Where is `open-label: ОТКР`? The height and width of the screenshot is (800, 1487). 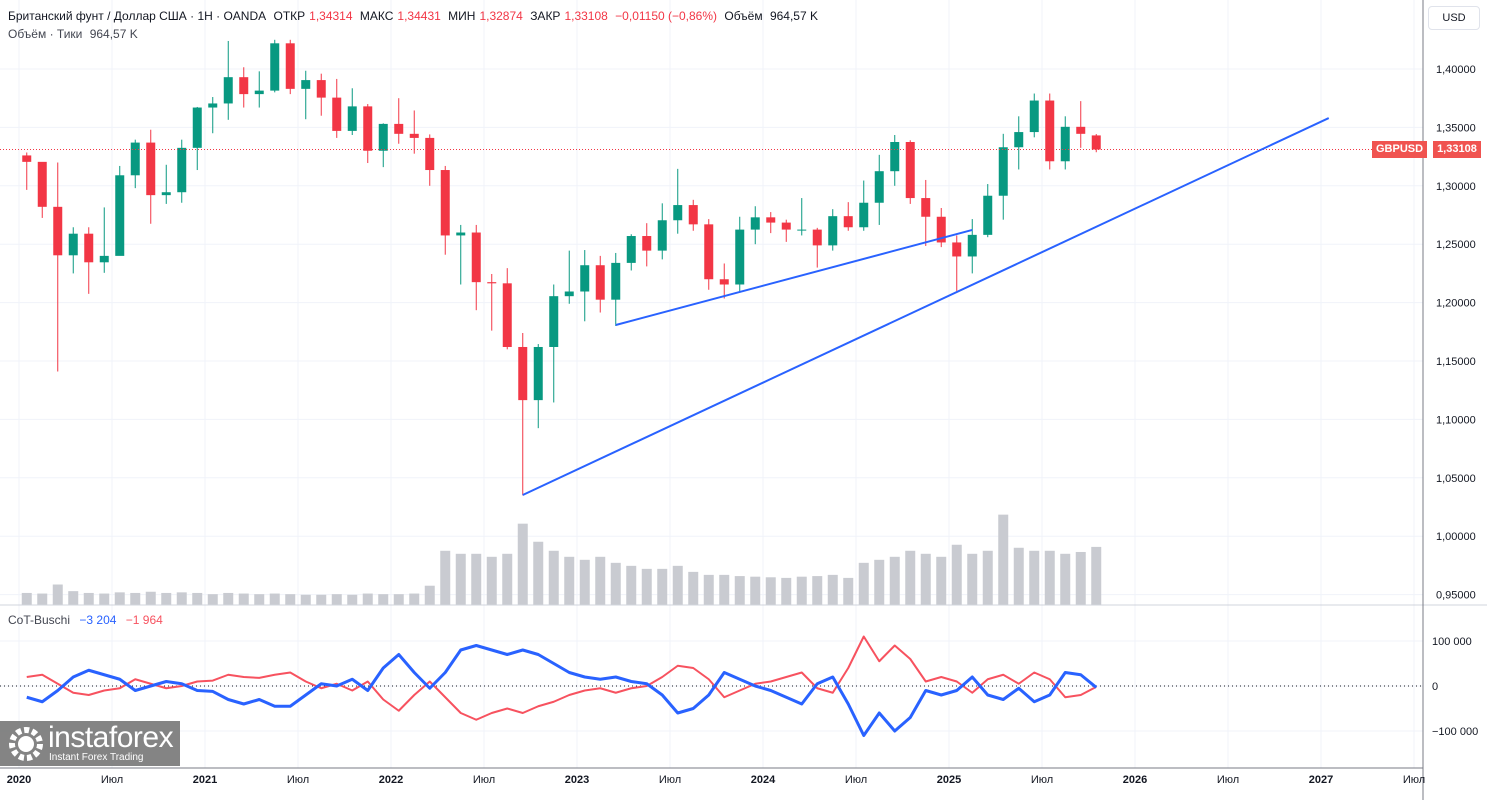
open-label: ОТКР is located at coordinates (289, 16).